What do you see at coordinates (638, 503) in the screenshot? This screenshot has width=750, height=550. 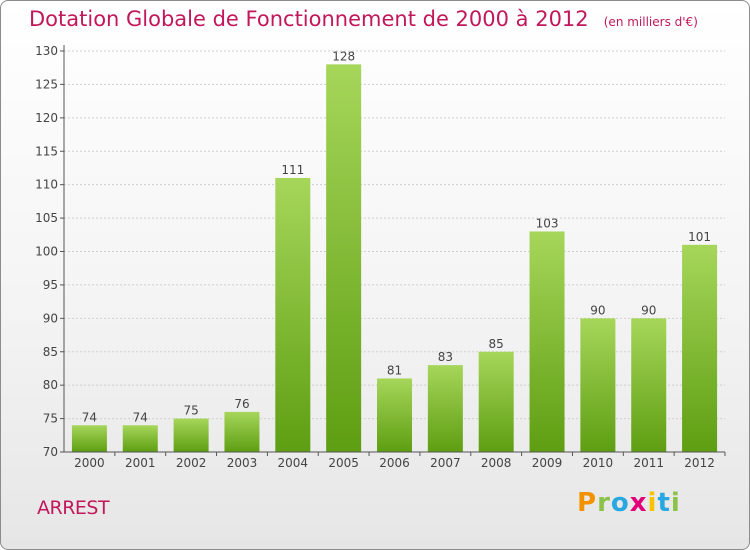 I see `logo-letter: x` at bounding box center [638, 503].